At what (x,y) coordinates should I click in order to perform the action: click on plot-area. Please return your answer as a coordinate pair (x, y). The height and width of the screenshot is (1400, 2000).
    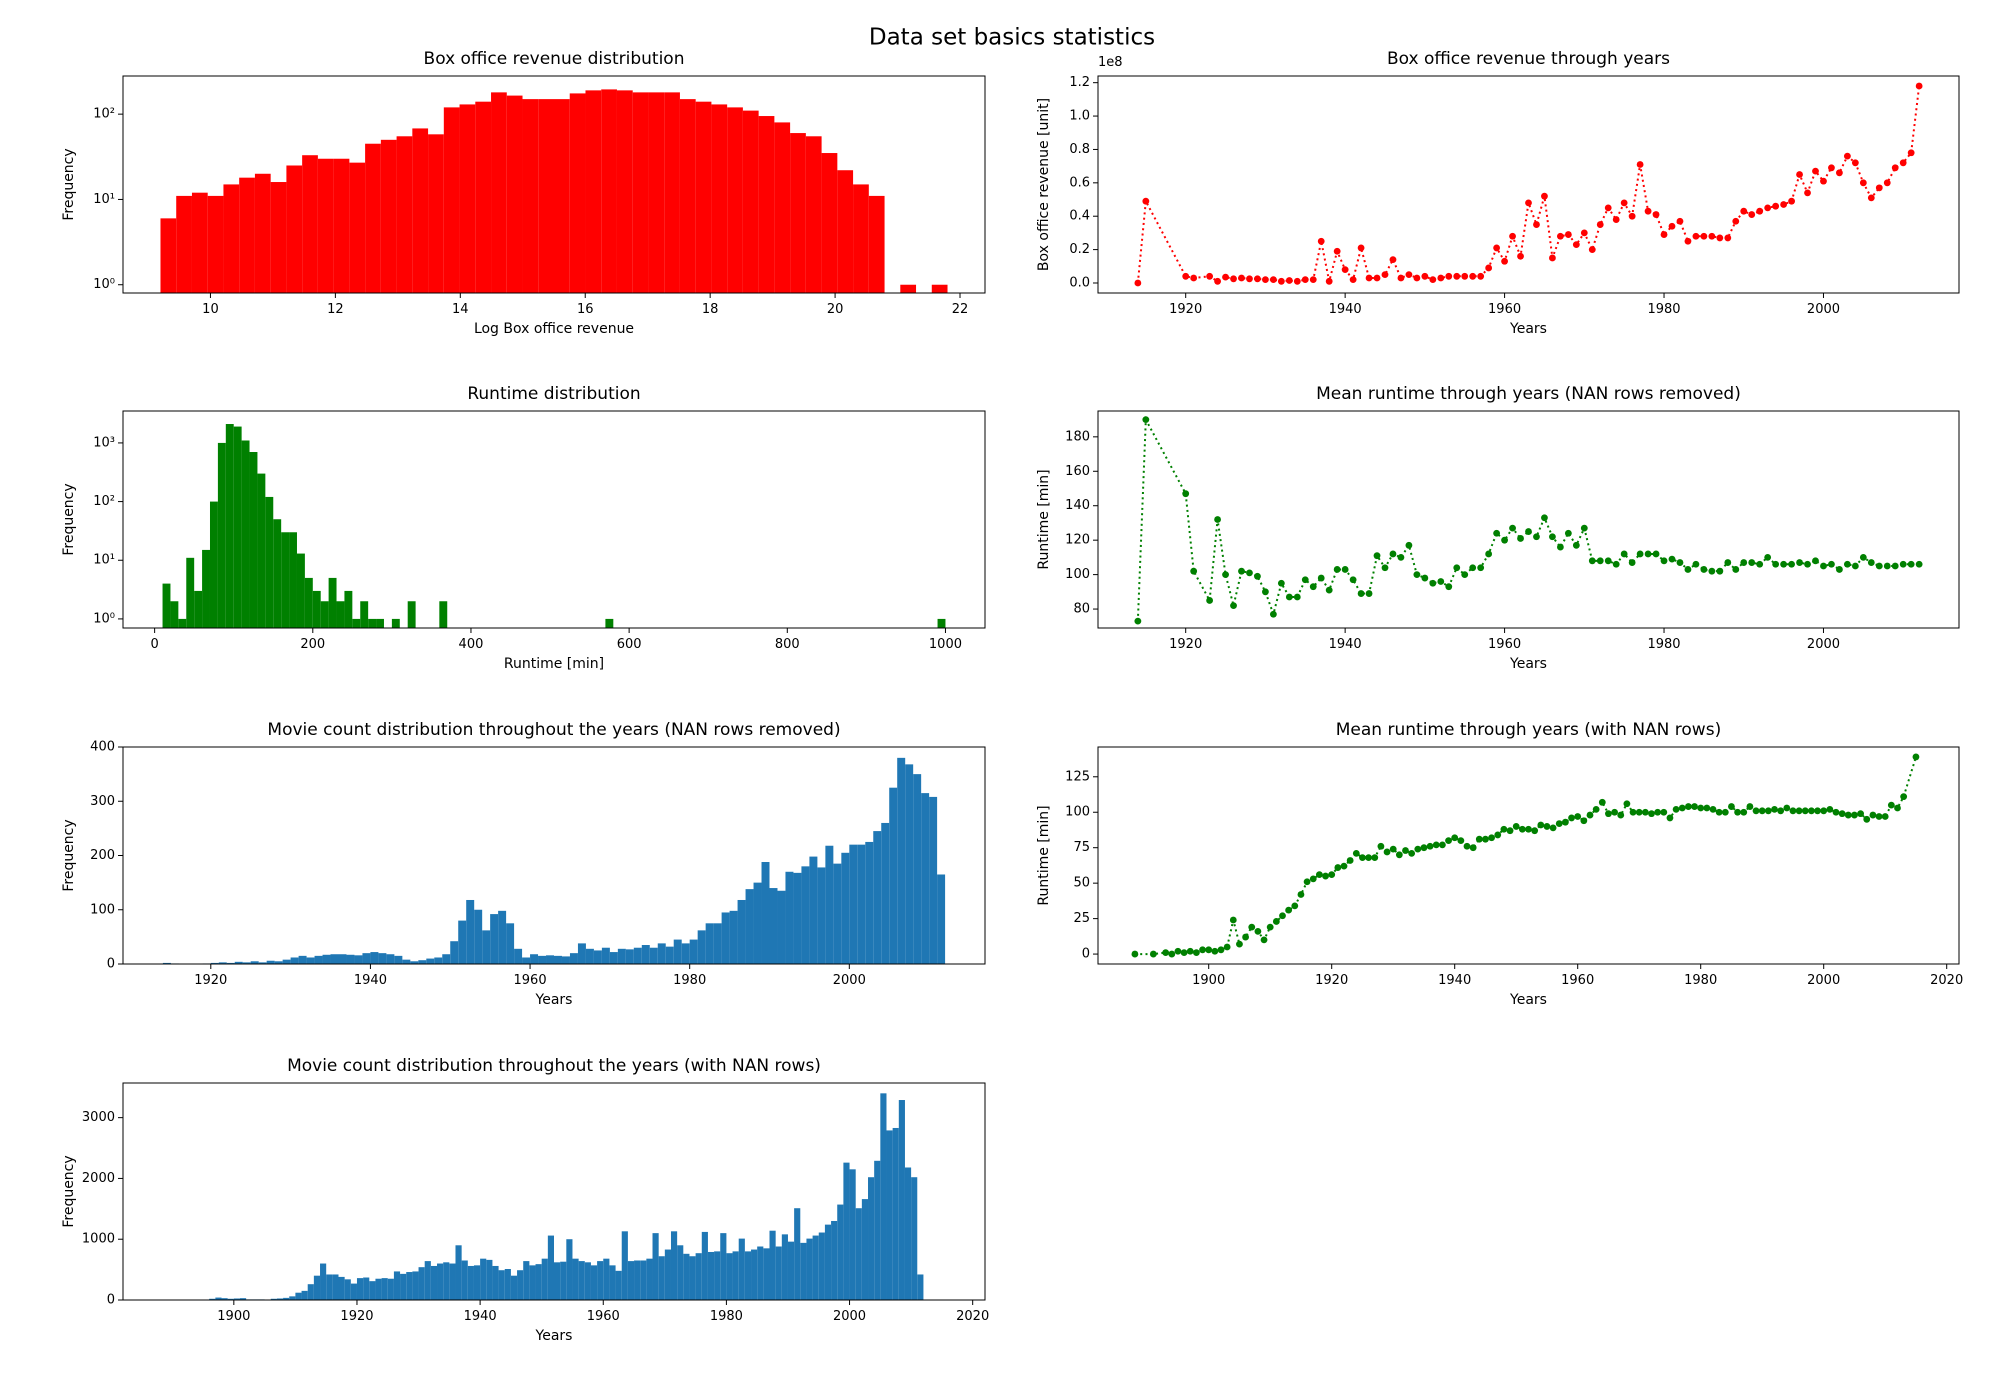
    Looking at the image, I should click on (563, 1196).